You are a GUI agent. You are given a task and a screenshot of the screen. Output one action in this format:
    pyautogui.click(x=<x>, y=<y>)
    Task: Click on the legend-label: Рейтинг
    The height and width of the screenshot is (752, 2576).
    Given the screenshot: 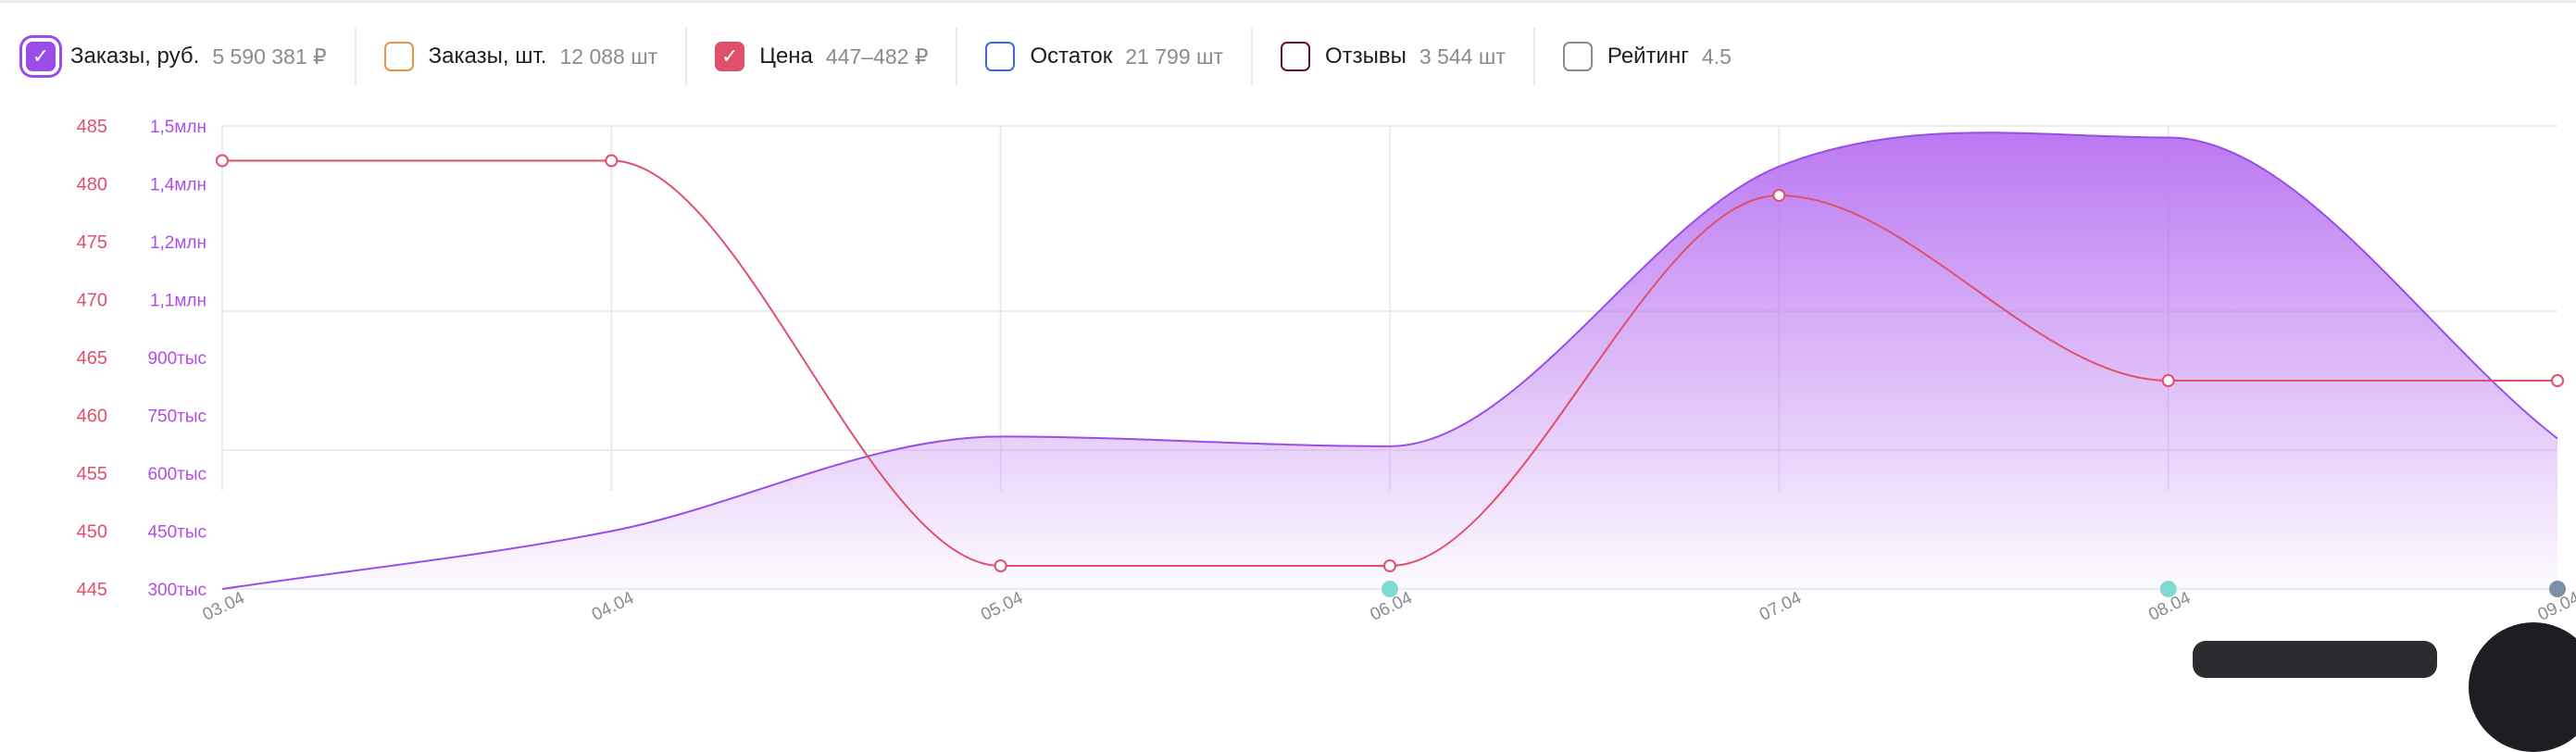 What is the action you would take?
    pyautogui.click(x=1648, y=56)
    